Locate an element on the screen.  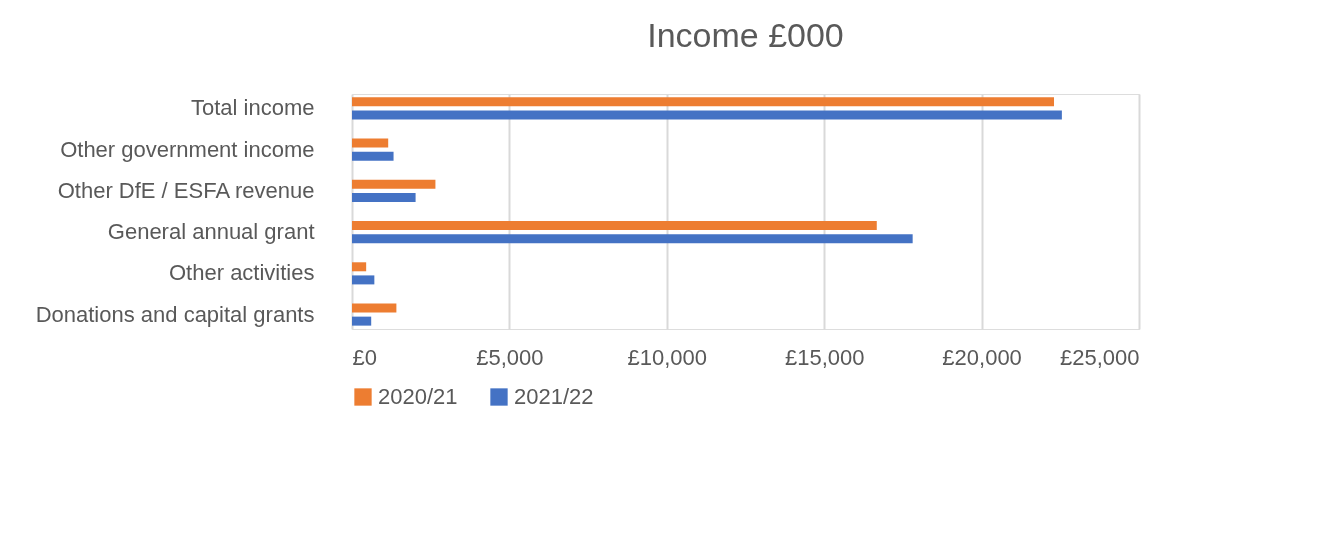
y-tick-label: Other government income is located at coordinates (187, 149).